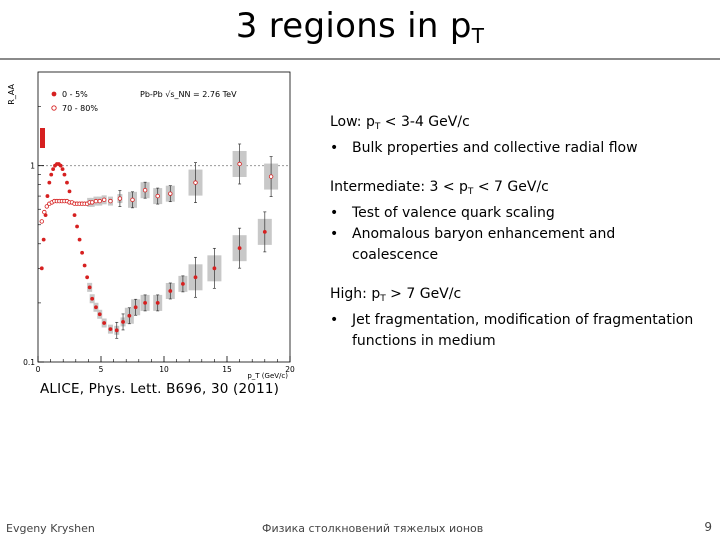  What do you see at coordinates (80, 108) in the screenshot?
I see `legend-label-peripheral: 70 - 80%` at bounding box center [80, 108].